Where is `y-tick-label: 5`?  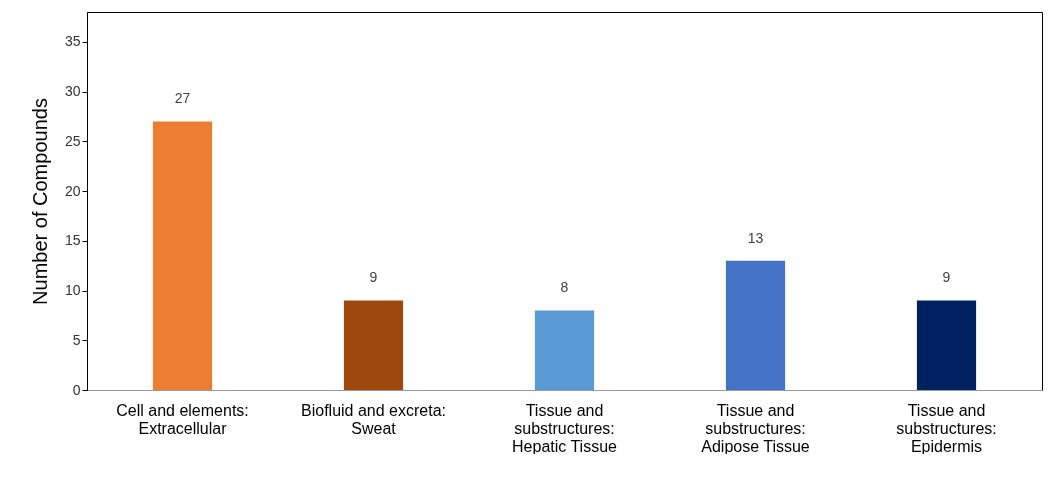
y-tick-label: 5 is located at coordinates (76, 339).